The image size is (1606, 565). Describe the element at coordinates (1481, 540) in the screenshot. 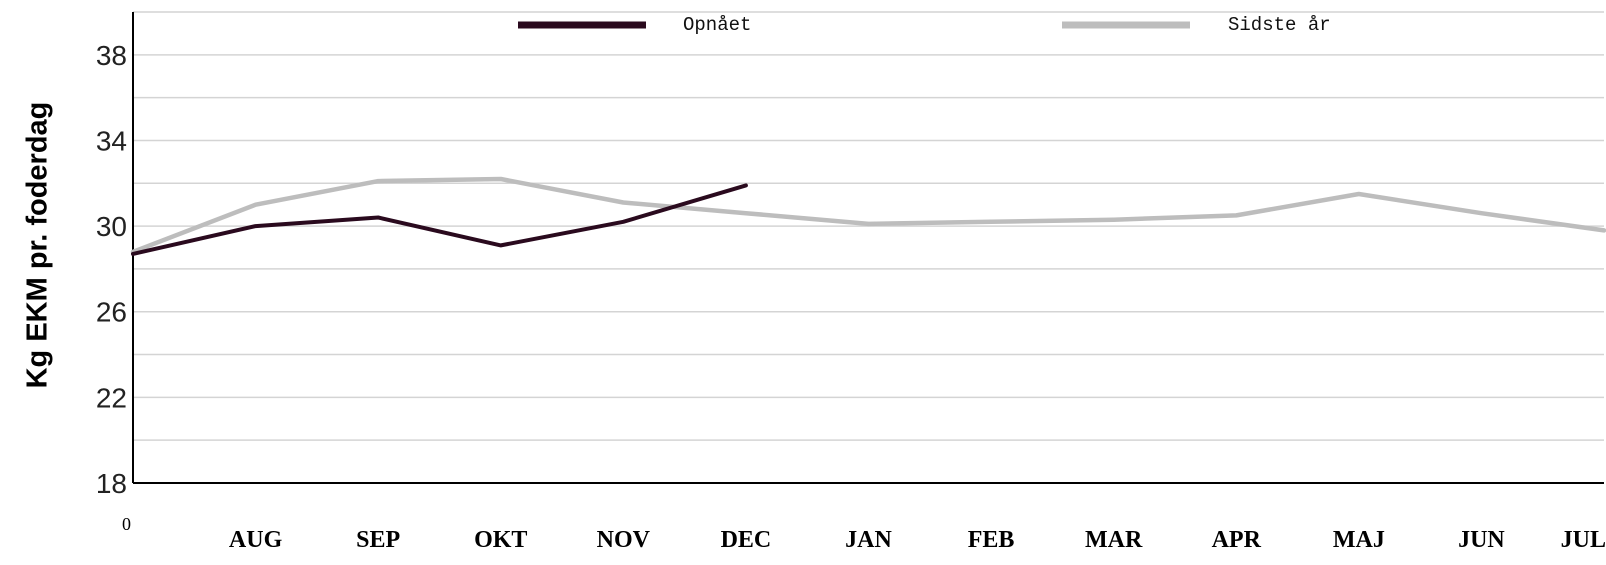

I see `x-tick-label: JUN` at that location.